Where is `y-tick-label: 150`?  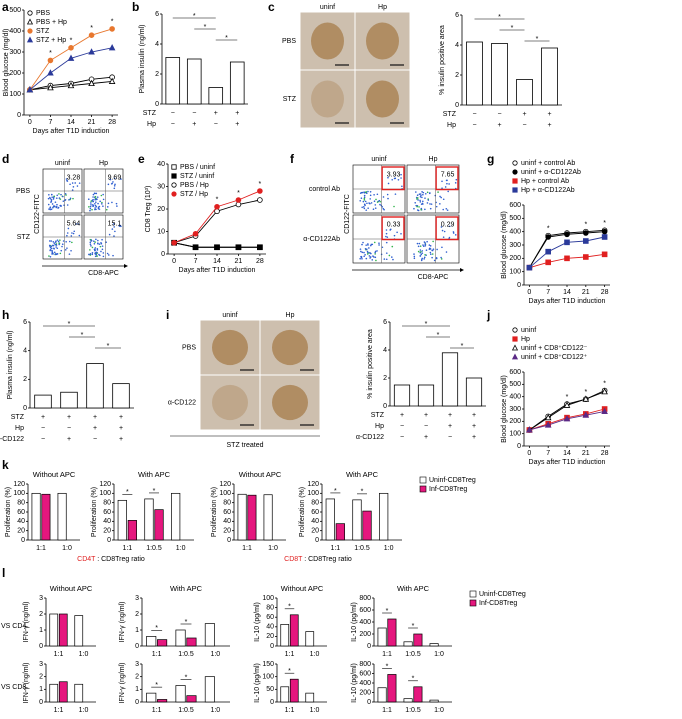
y-tick-label: 150 is located at coordinates (268, 664).